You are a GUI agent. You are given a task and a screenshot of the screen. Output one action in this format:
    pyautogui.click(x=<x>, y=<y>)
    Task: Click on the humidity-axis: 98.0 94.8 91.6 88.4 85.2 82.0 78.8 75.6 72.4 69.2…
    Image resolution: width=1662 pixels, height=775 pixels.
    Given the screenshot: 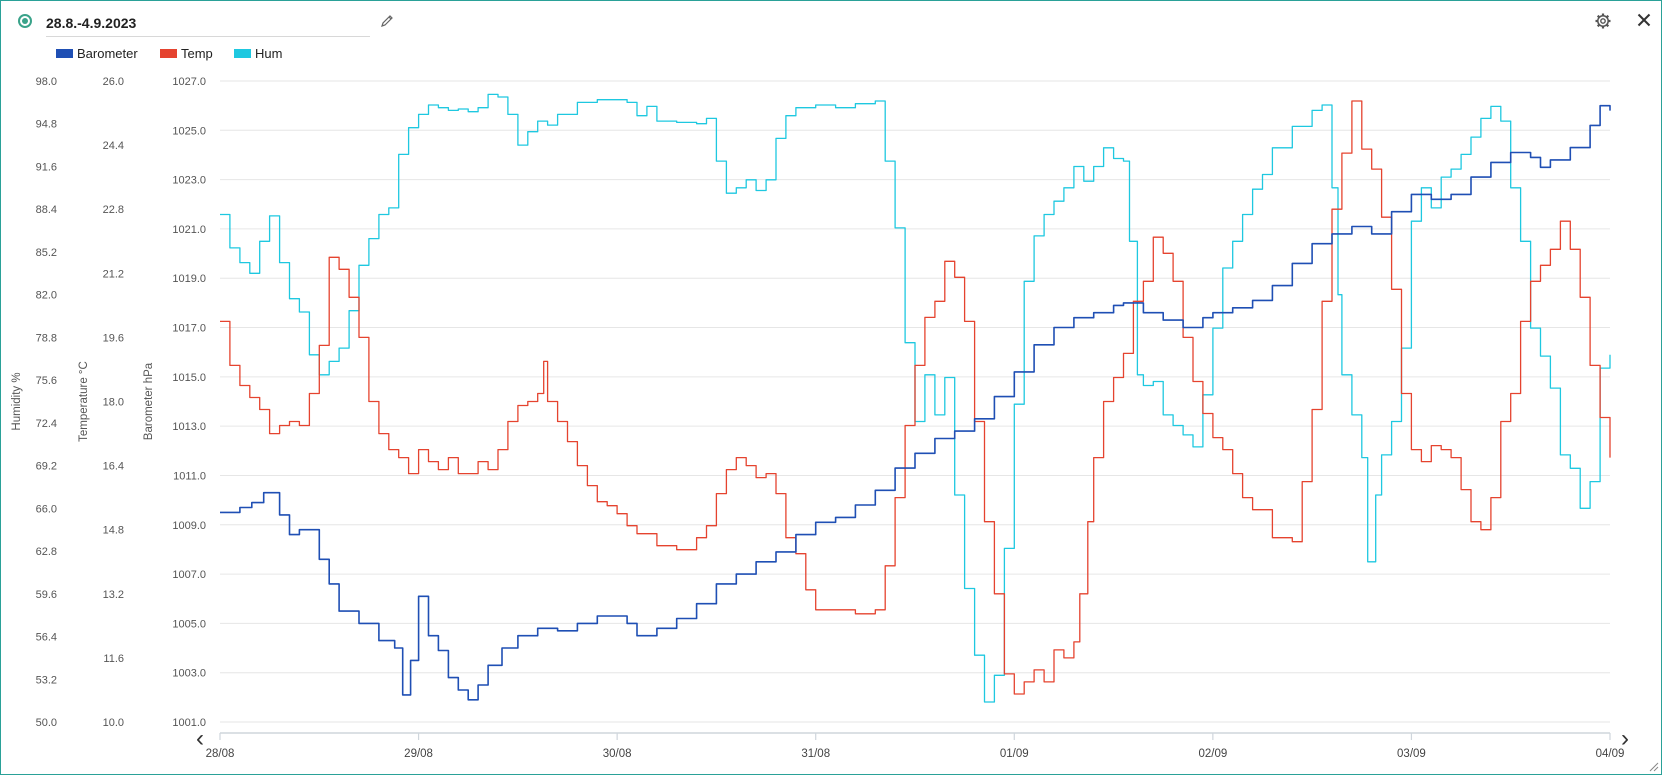 What is the action you would take?
    pyautogui.click(x=34, y=402)
    